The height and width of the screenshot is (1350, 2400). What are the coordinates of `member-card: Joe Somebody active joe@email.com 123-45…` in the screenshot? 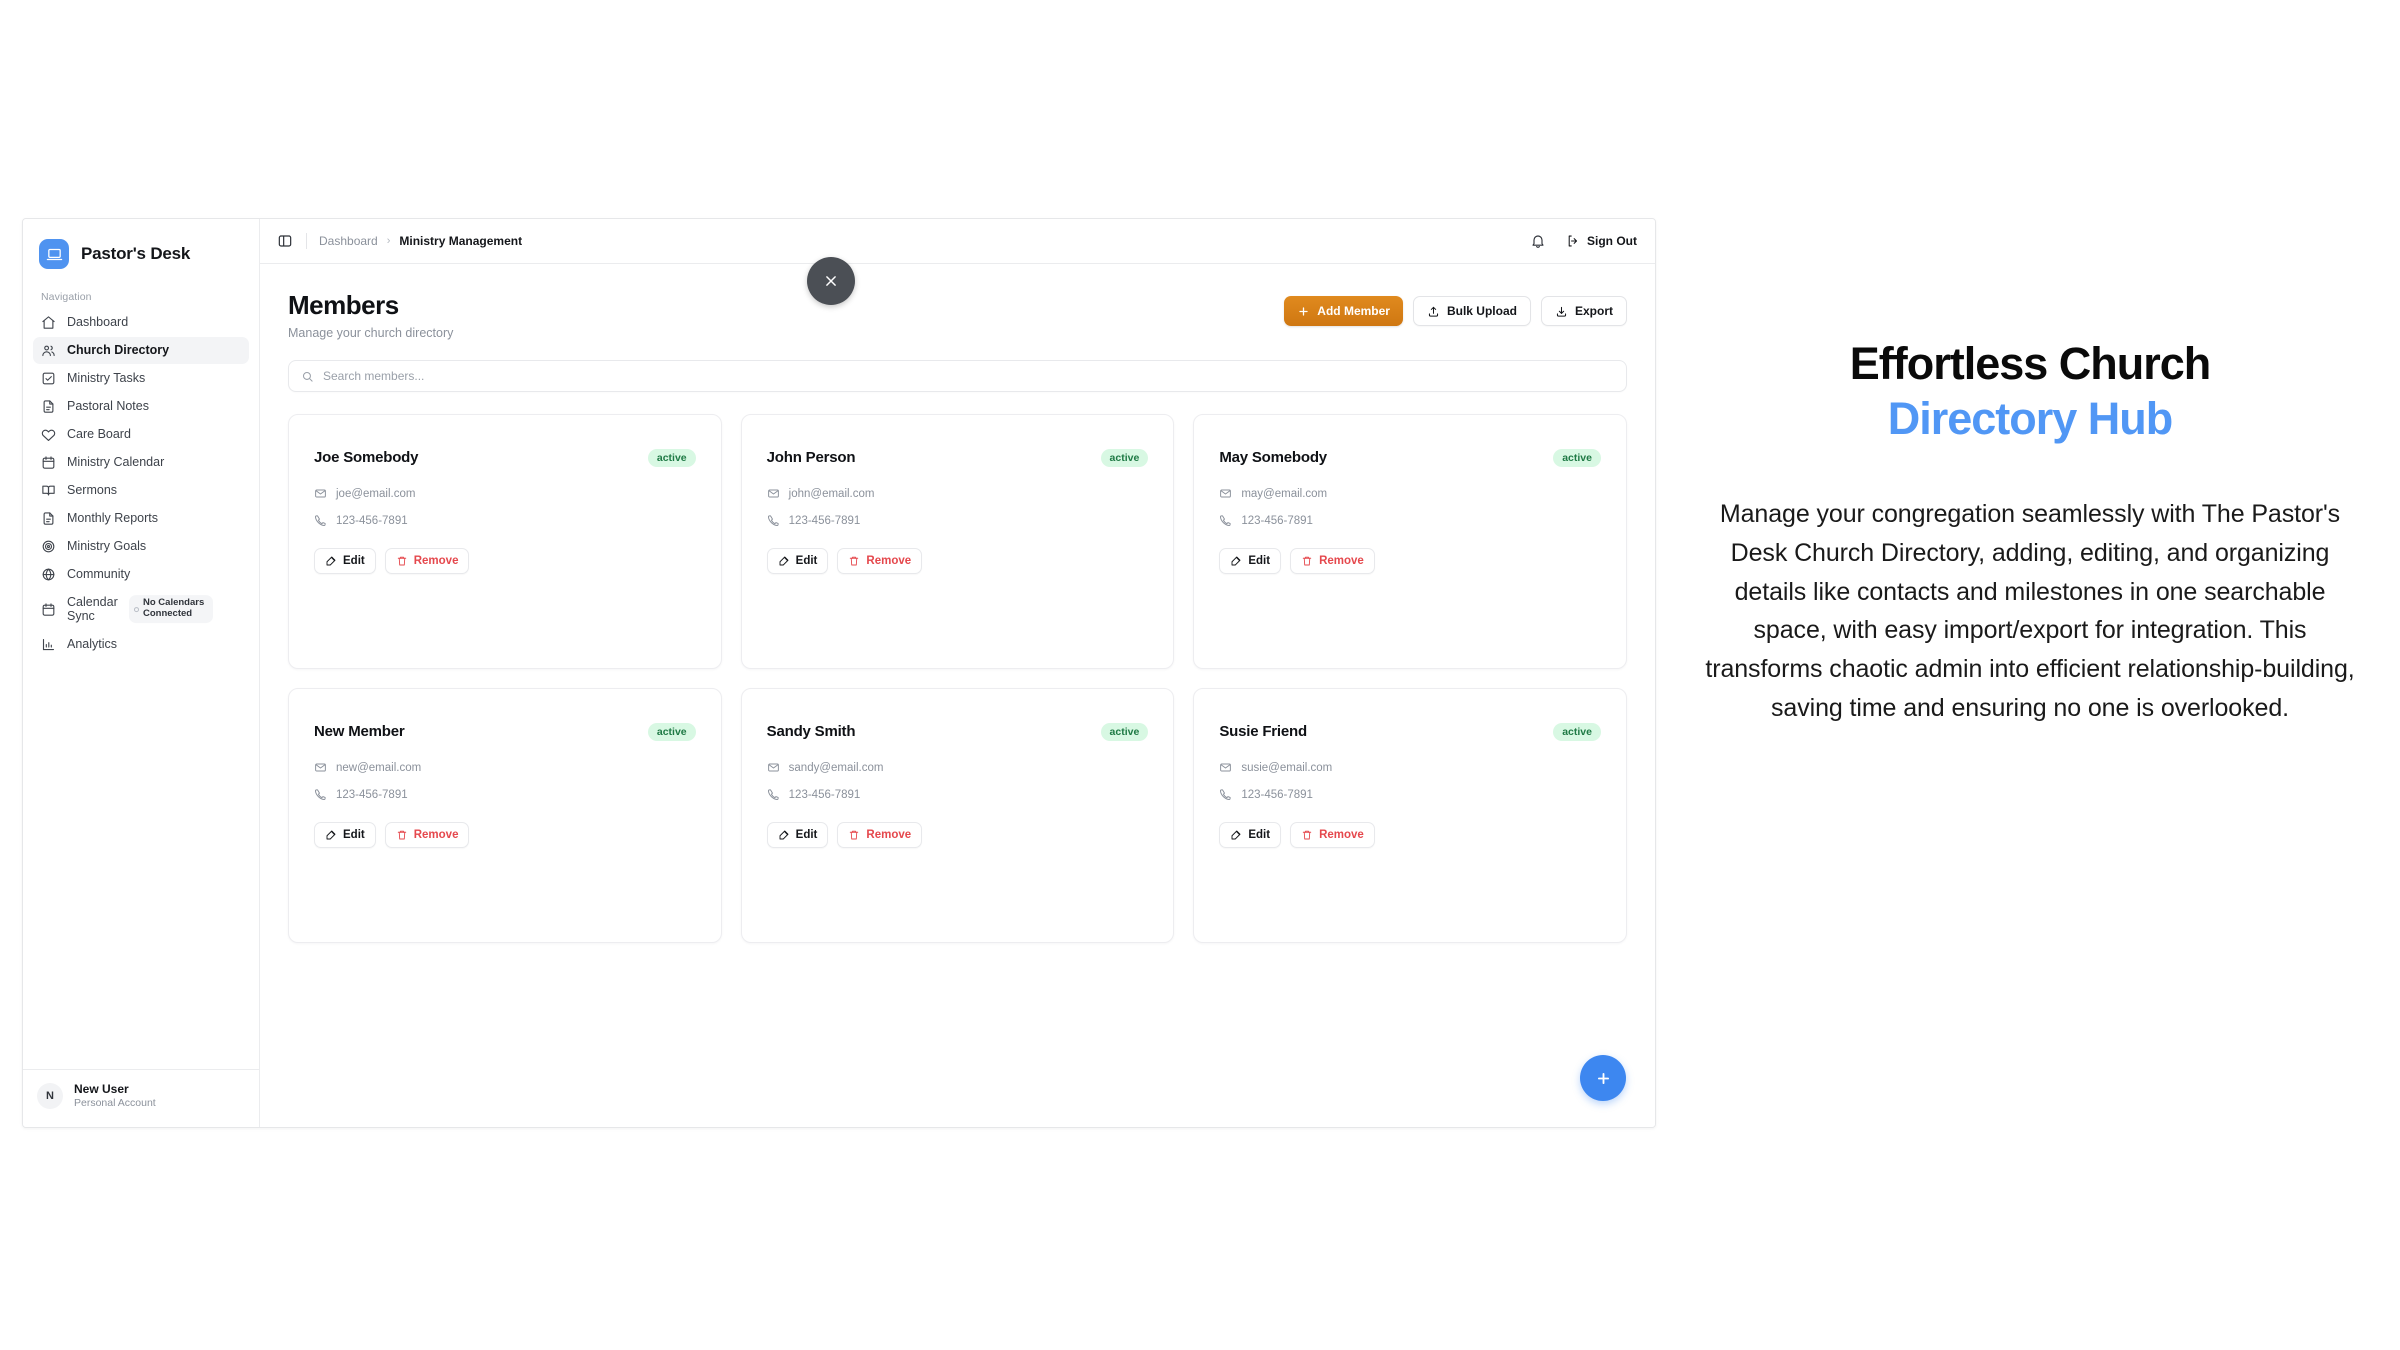 It's located at (505, 541).